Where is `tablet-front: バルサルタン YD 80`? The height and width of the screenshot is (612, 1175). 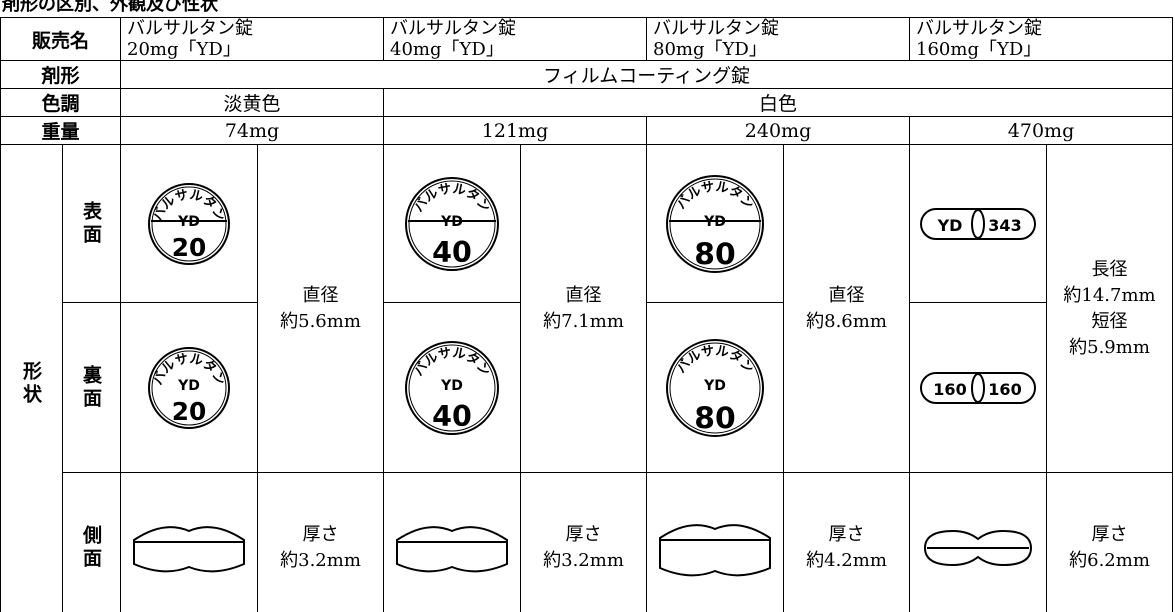 tablet-front: バルサルタン YD 80 is located at coordinates (715, 223).